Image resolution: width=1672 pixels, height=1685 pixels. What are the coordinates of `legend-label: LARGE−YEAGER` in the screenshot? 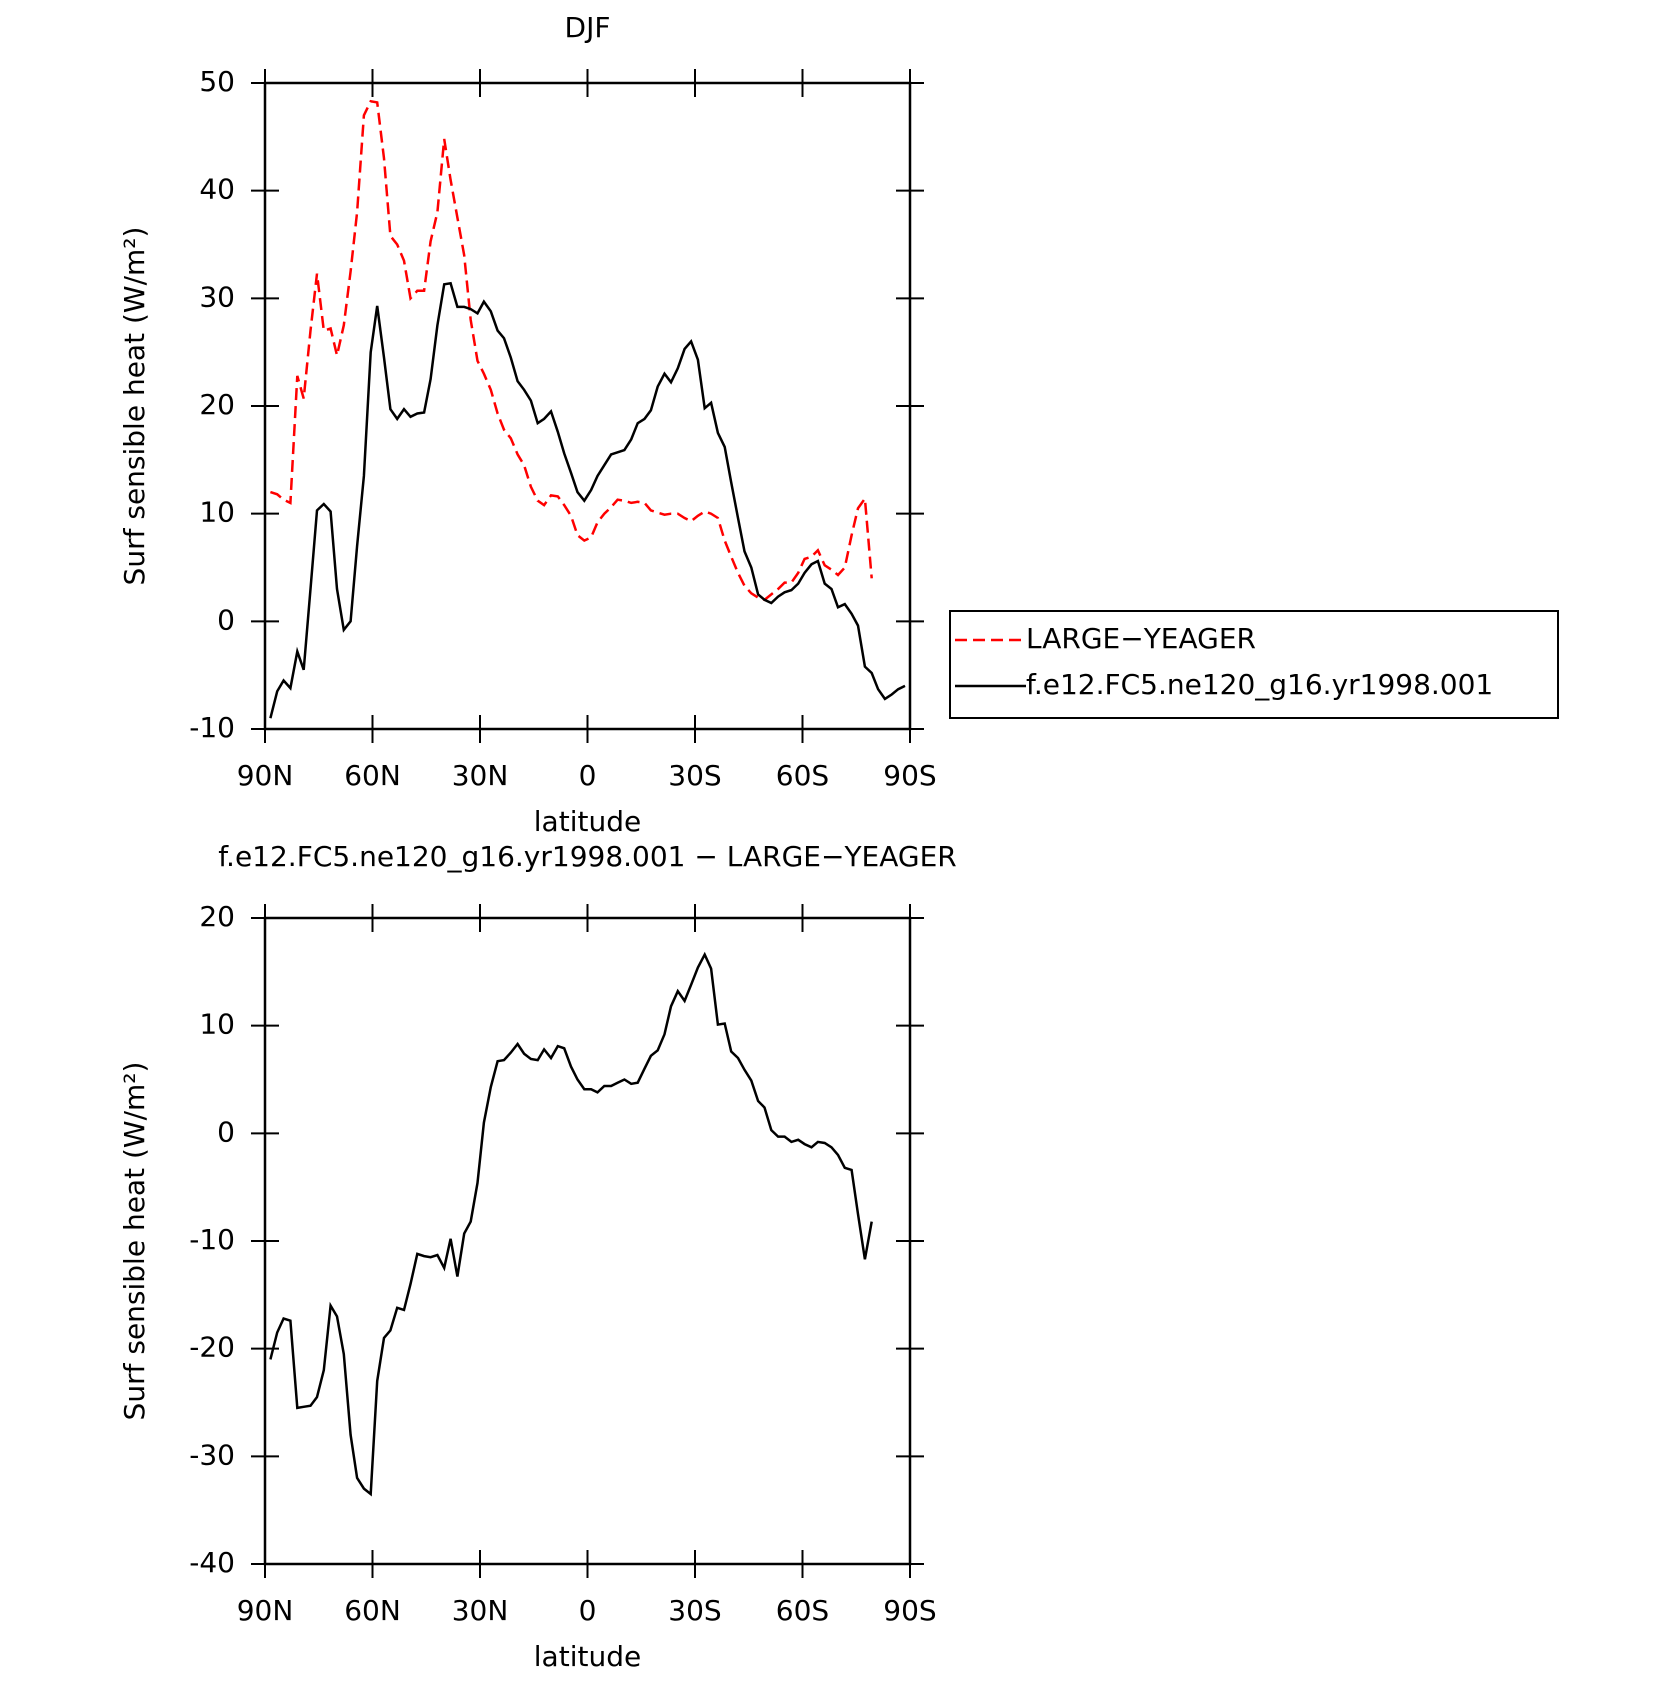 It's located at (1141, 638).